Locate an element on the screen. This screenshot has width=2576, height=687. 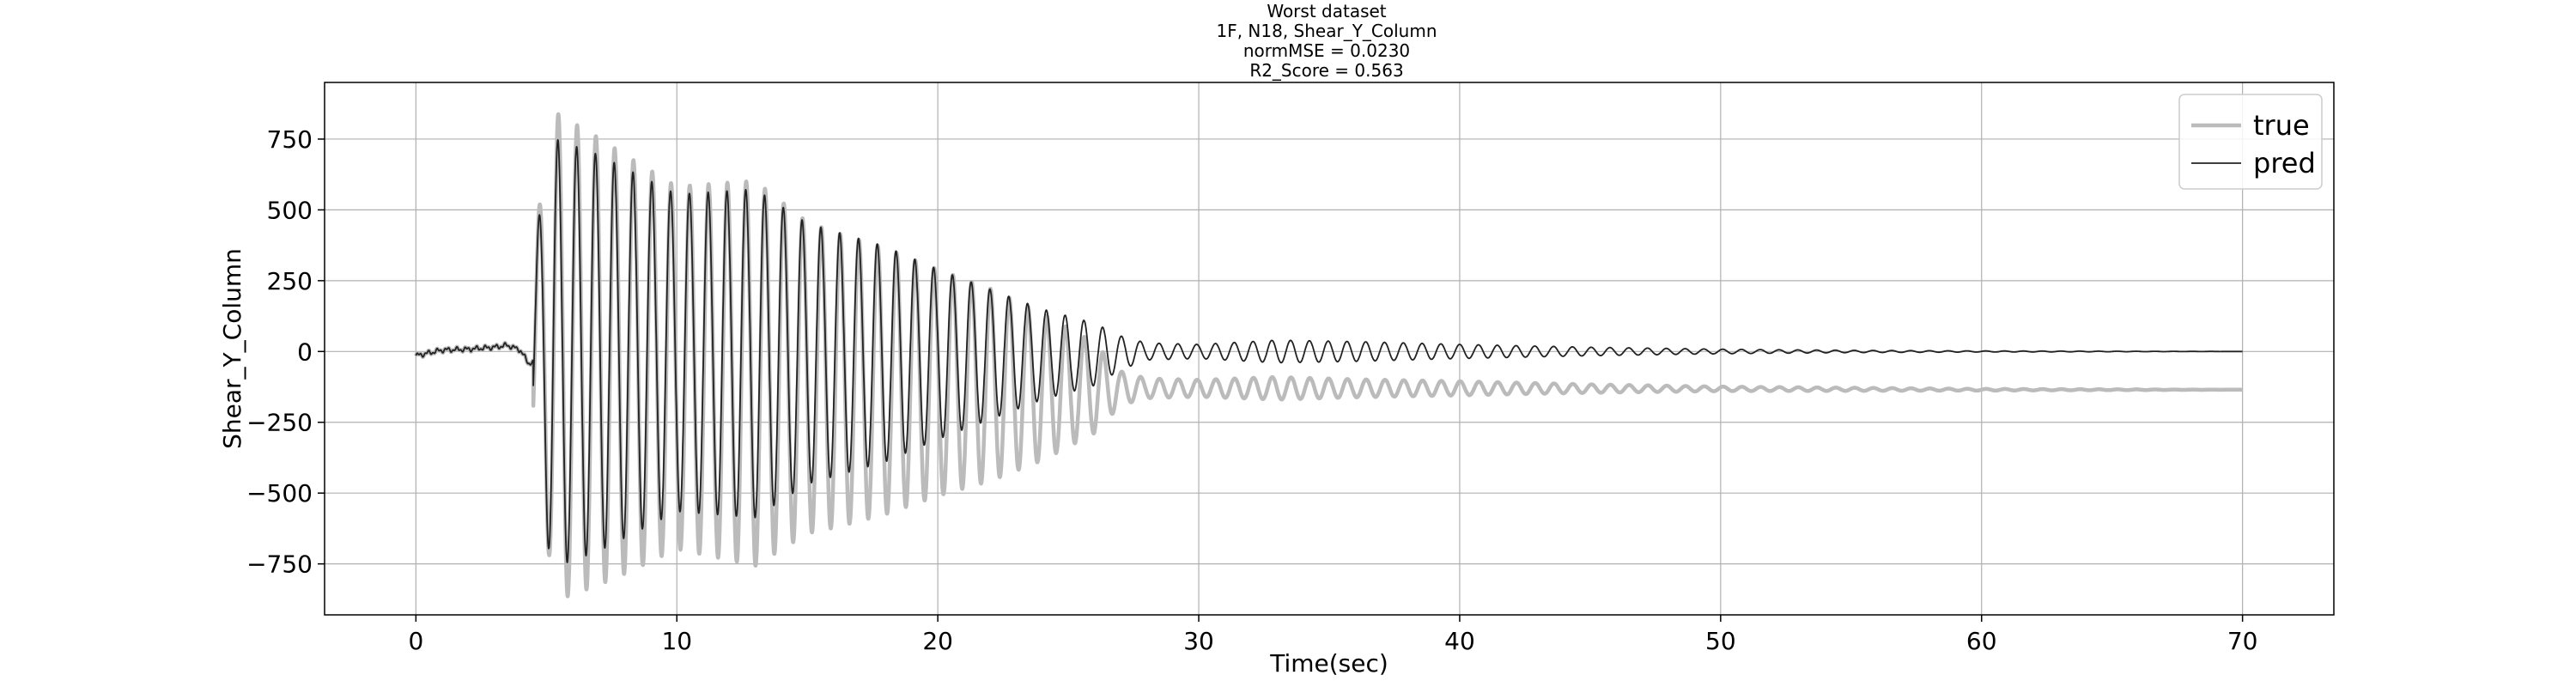
x-axis-ticks: 0 10 20 30 40 50 60 70 is located at coordinates (1332, 635).